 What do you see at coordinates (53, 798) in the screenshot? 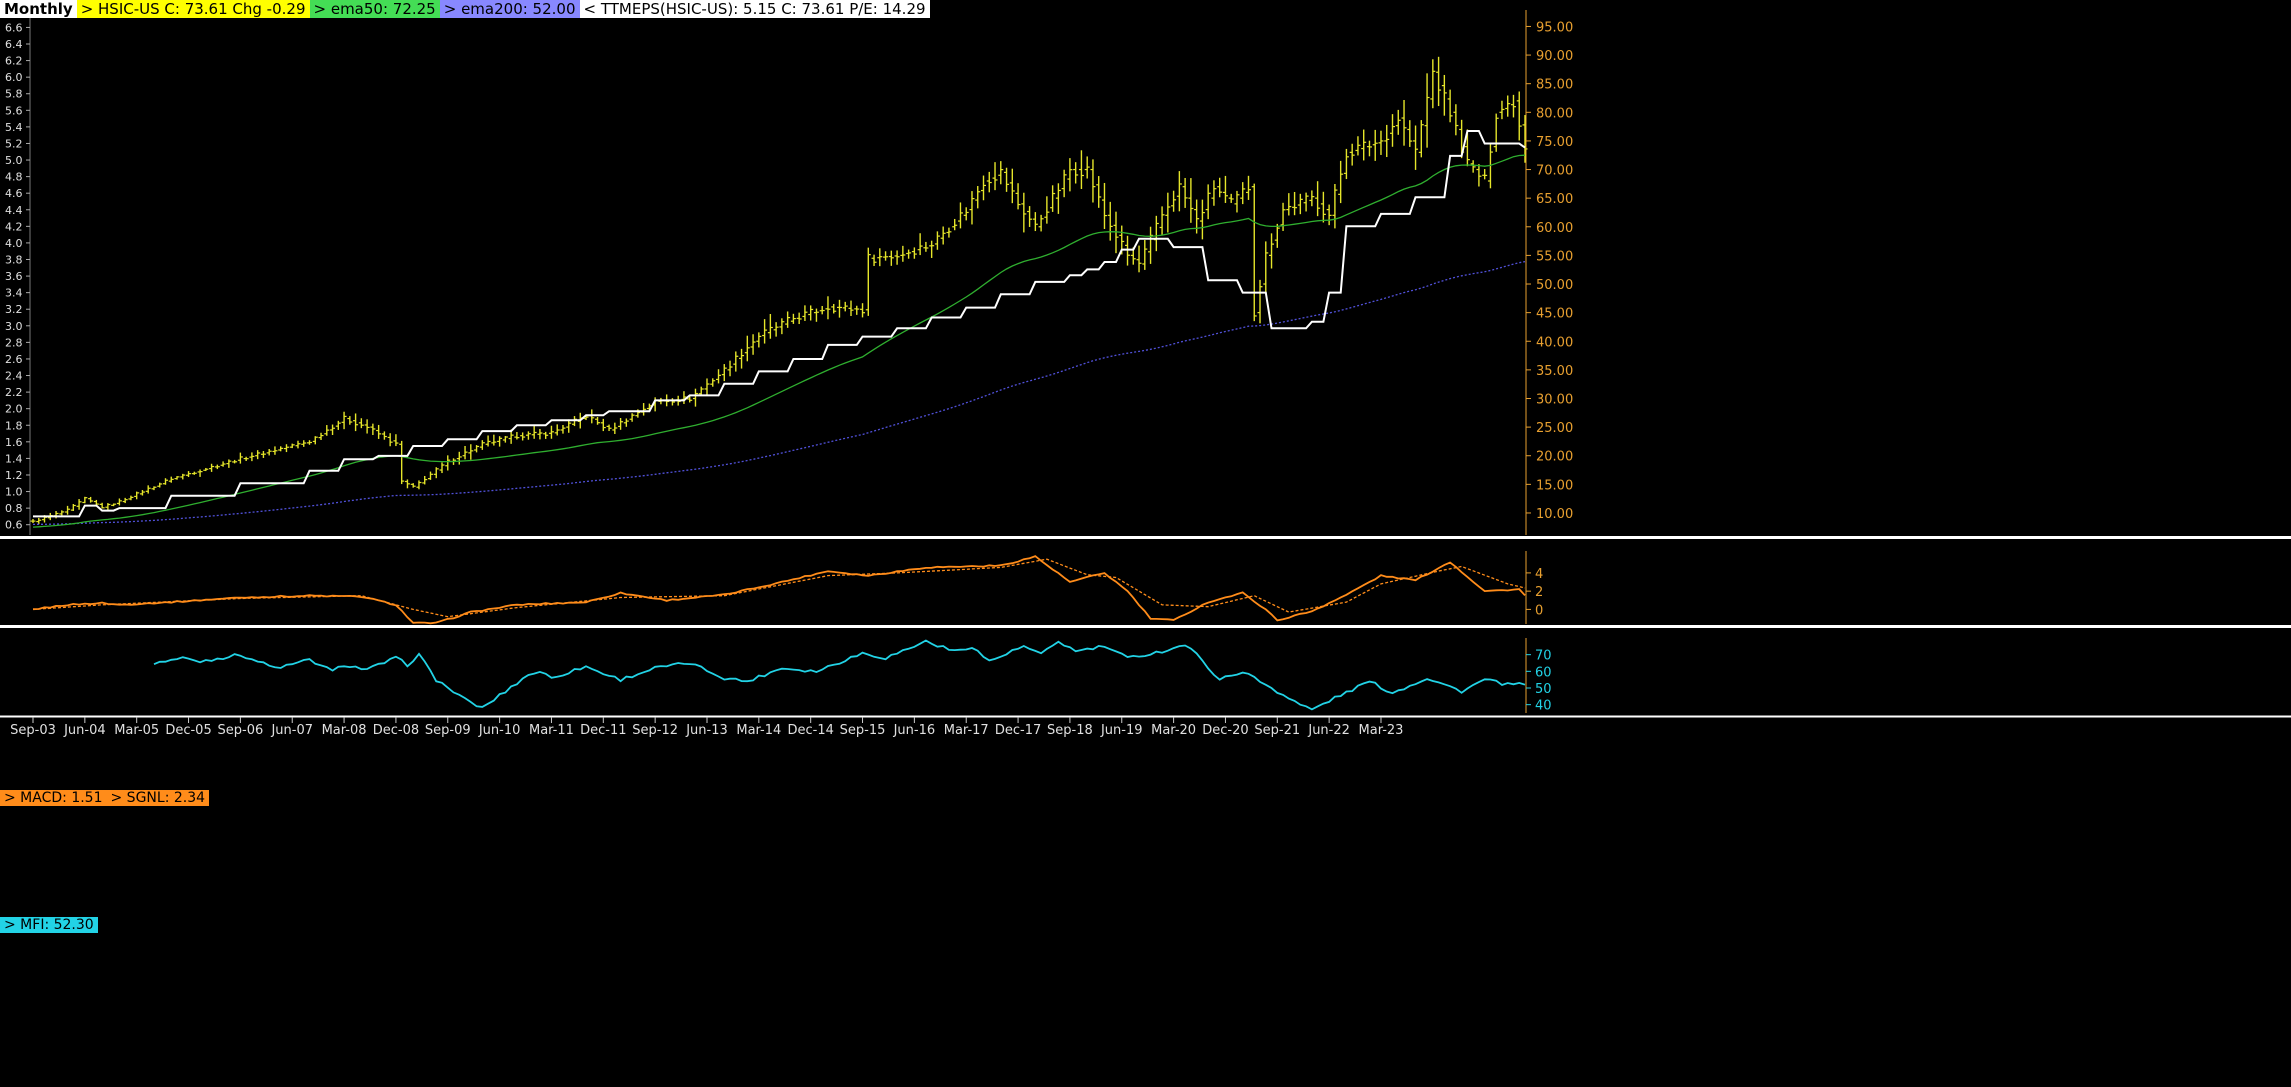
I see `macd-legend-item: > MACD: 1.51` at bounding box center [53, 798].